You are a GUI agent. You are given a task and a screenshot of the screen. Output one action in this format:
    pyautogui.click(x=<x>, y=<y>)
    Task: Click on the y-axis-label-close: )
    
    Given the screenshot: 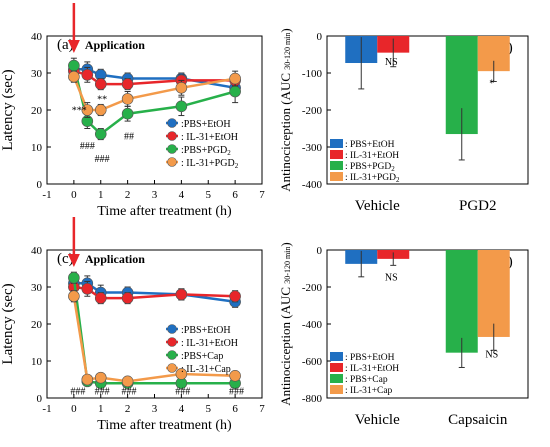 What is the action you would take?
    pyautogui.click(x=285, y=244)
    